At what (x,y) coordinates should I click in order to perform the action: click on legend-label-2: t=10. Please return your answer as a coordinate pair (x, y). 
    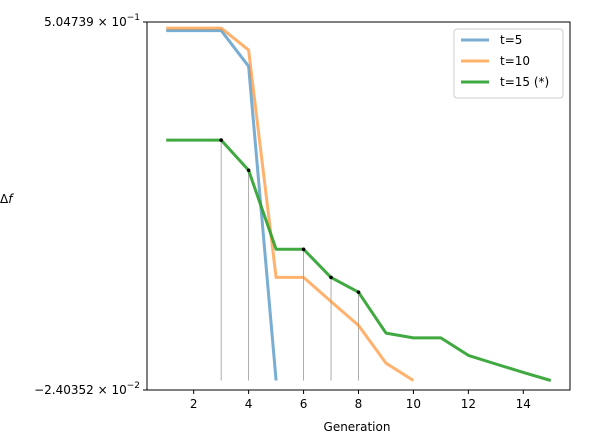
    Looking at the image, I should click on (515, 61).